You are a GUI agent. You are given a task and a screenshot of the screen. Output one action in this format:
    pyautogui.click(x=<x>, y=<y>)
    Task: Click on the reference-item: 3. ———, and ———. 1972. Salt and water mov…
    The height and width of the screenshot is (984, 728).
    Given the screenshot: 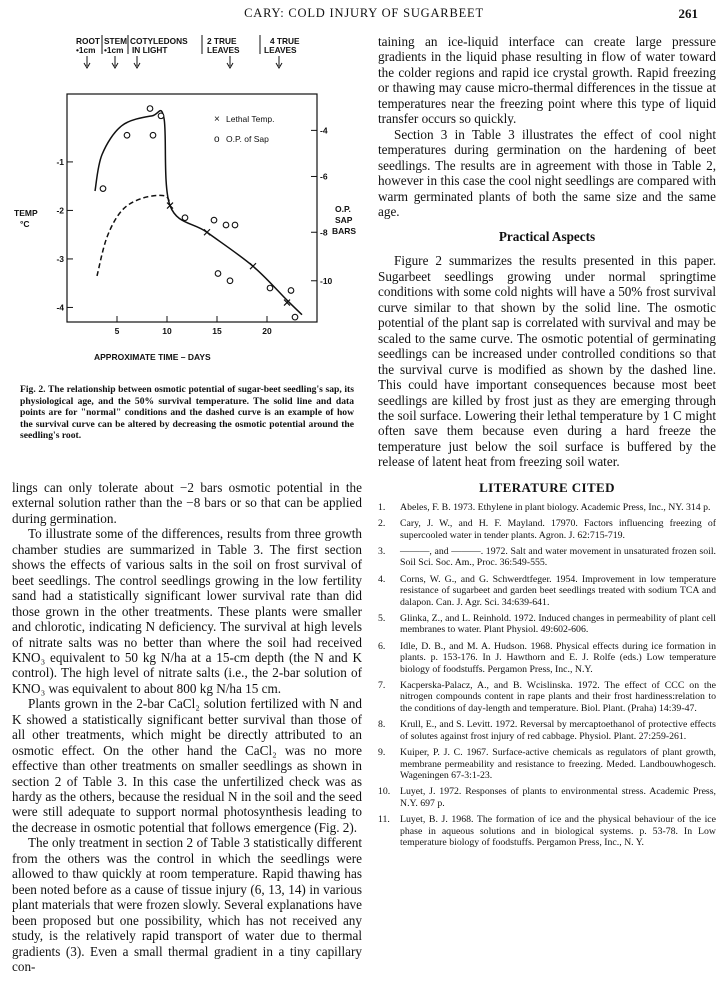 What is the action you would take?
    pyautogui.click(x=547, y=557)
    